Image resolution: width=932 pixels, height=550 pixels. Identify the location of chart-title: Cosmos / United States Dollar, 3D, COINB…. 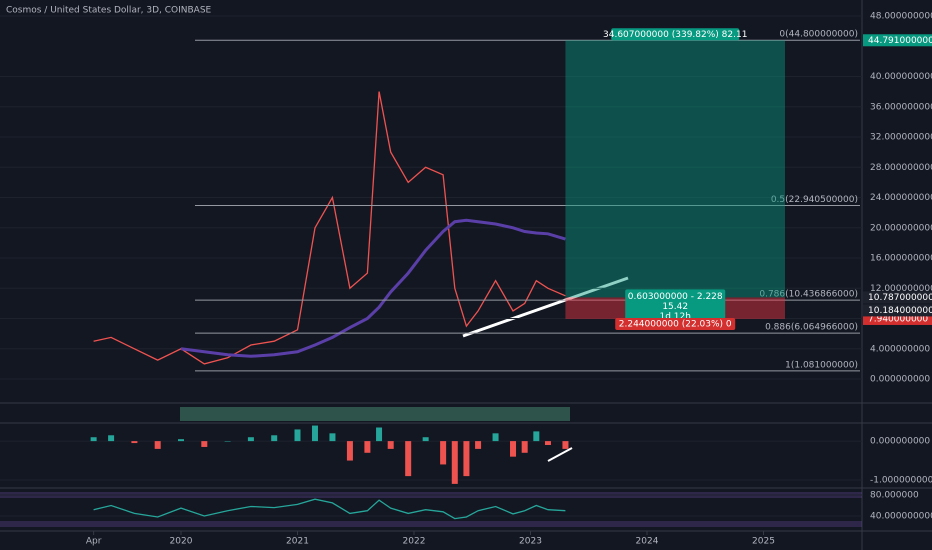
(109, 11).